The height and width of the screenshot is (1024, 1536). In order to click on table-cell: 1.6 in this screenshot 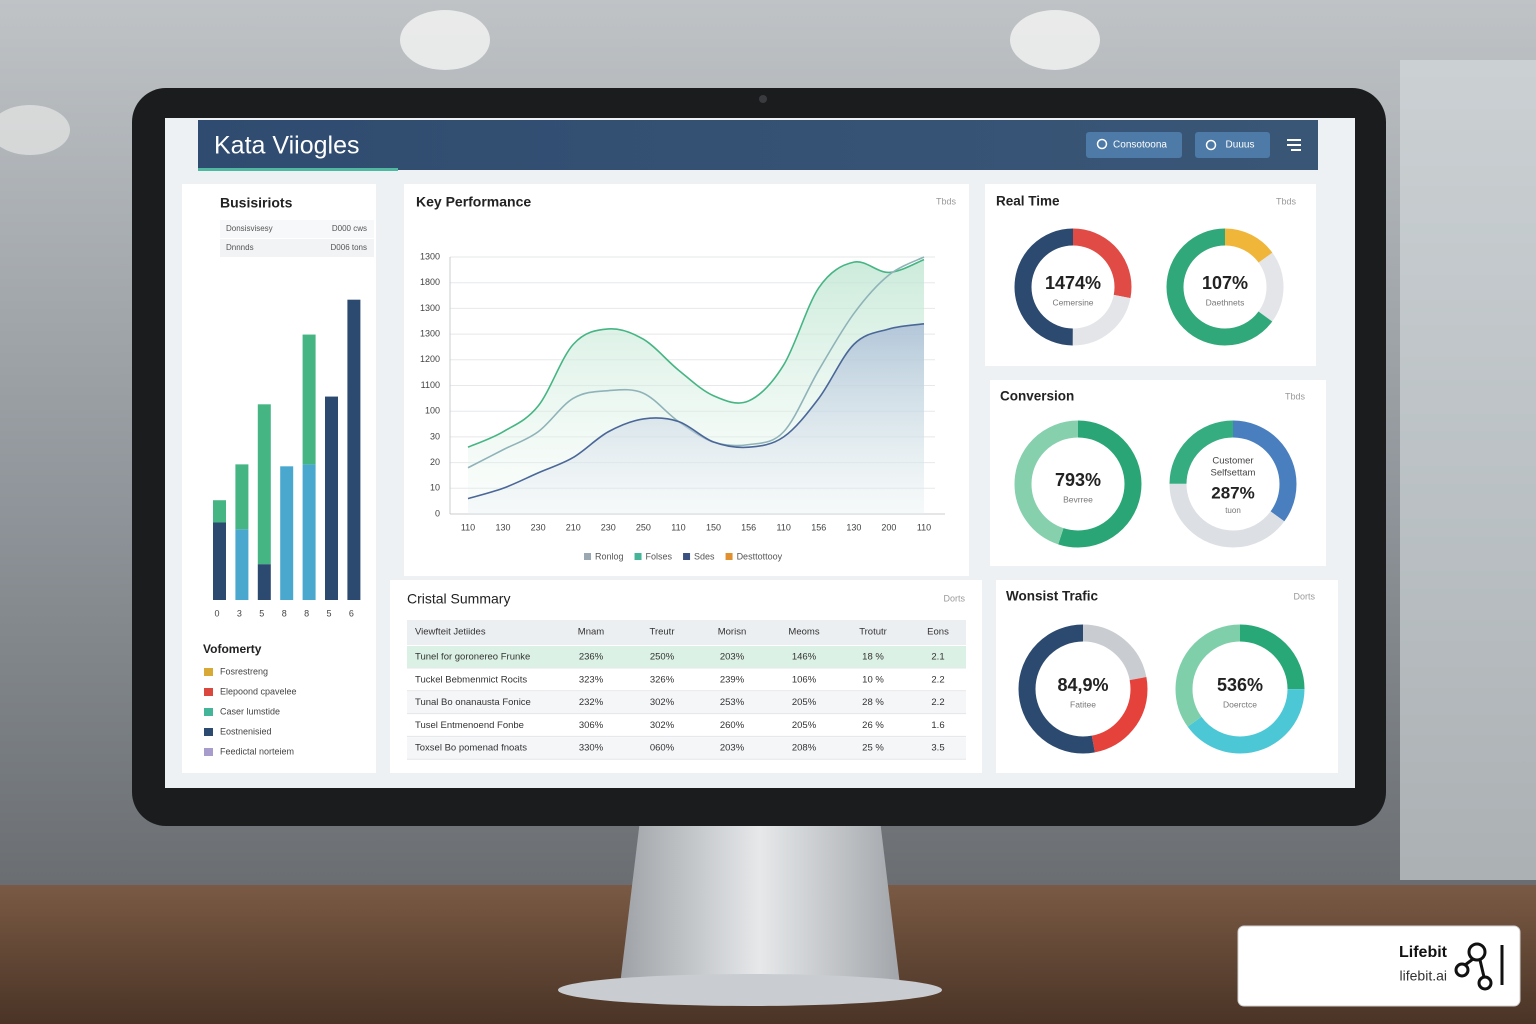, I will do `click(937, 725)`.